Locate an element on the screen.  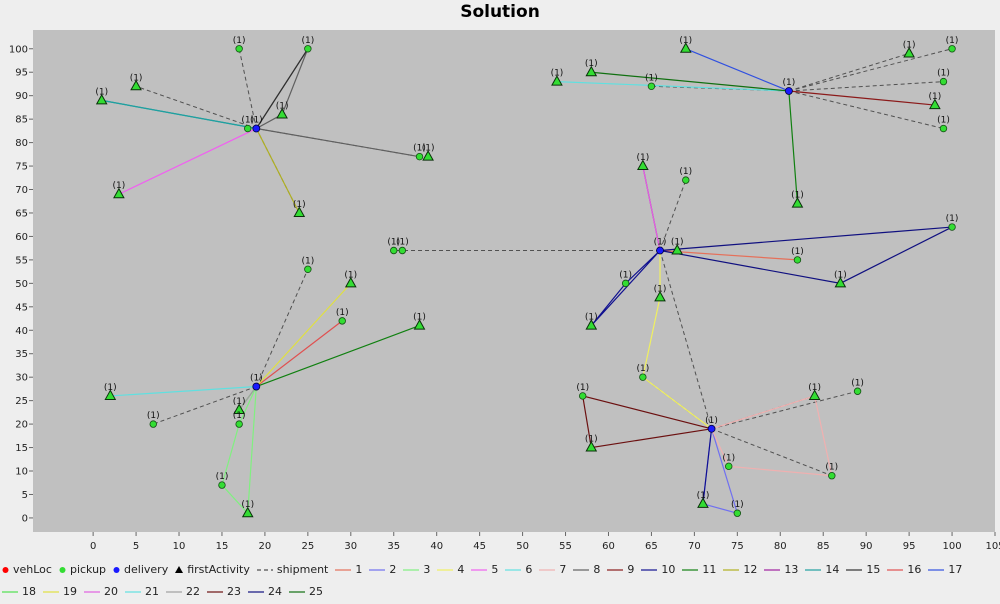
legend-item: 21 is located at coordinates (142, 592).